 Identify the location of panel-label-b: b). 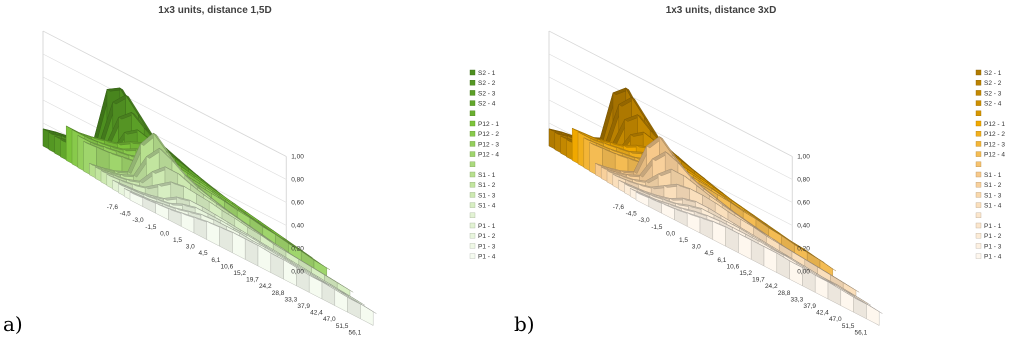
(524, 324).